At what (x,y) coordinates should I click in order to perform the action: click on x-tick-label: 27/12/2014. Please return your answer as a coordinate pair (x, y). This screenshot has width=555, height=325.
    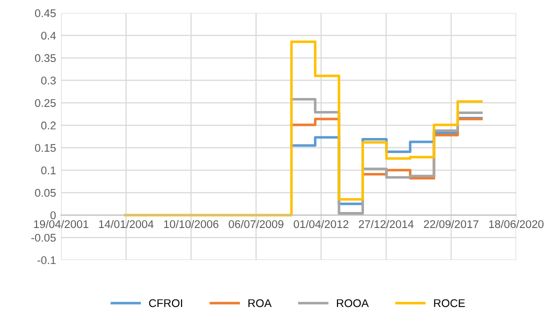
    Looking at the image, I should click on (386, 224).